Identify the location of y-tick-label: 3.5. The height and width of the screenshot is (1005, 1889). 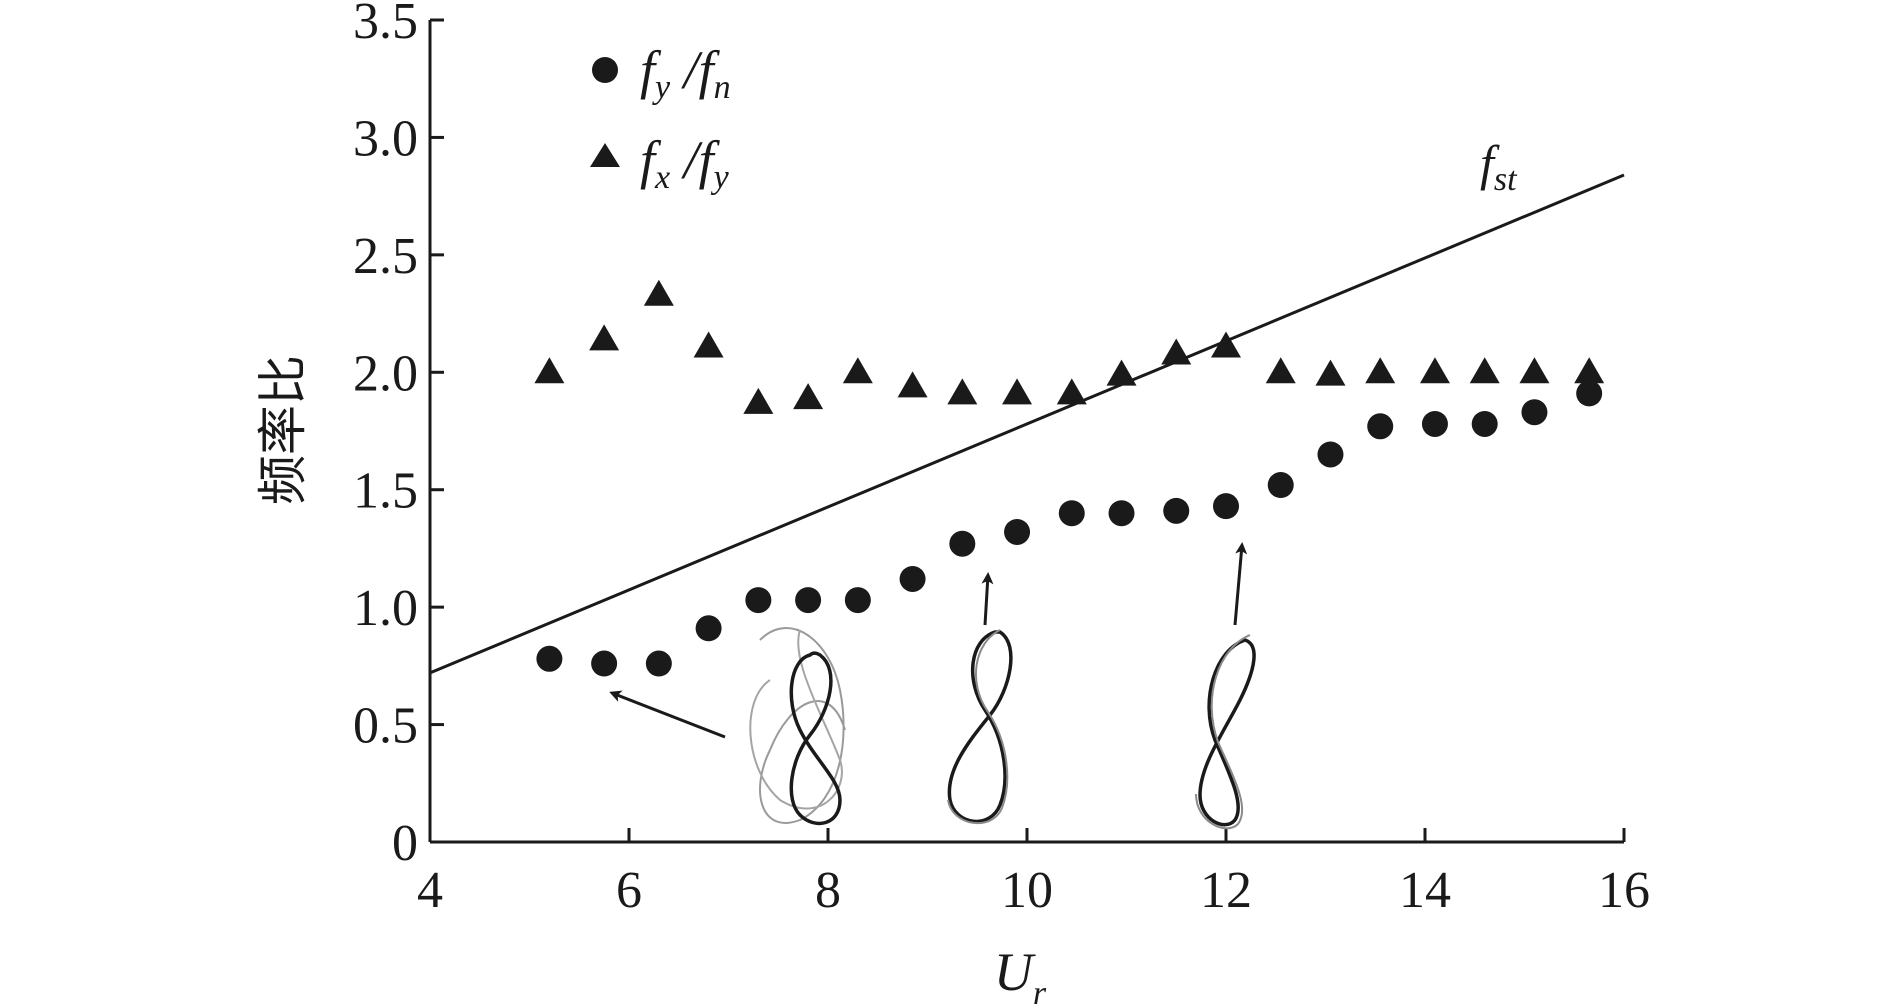
(385, 25).